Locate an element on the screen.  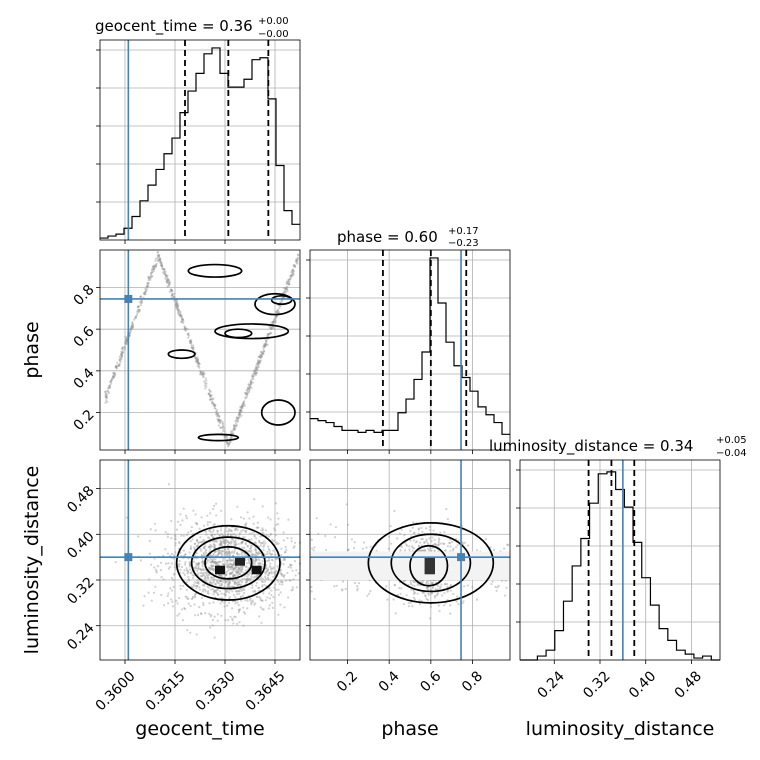
x-tick-label: 0.3600 is located at coordinates (116, 691).